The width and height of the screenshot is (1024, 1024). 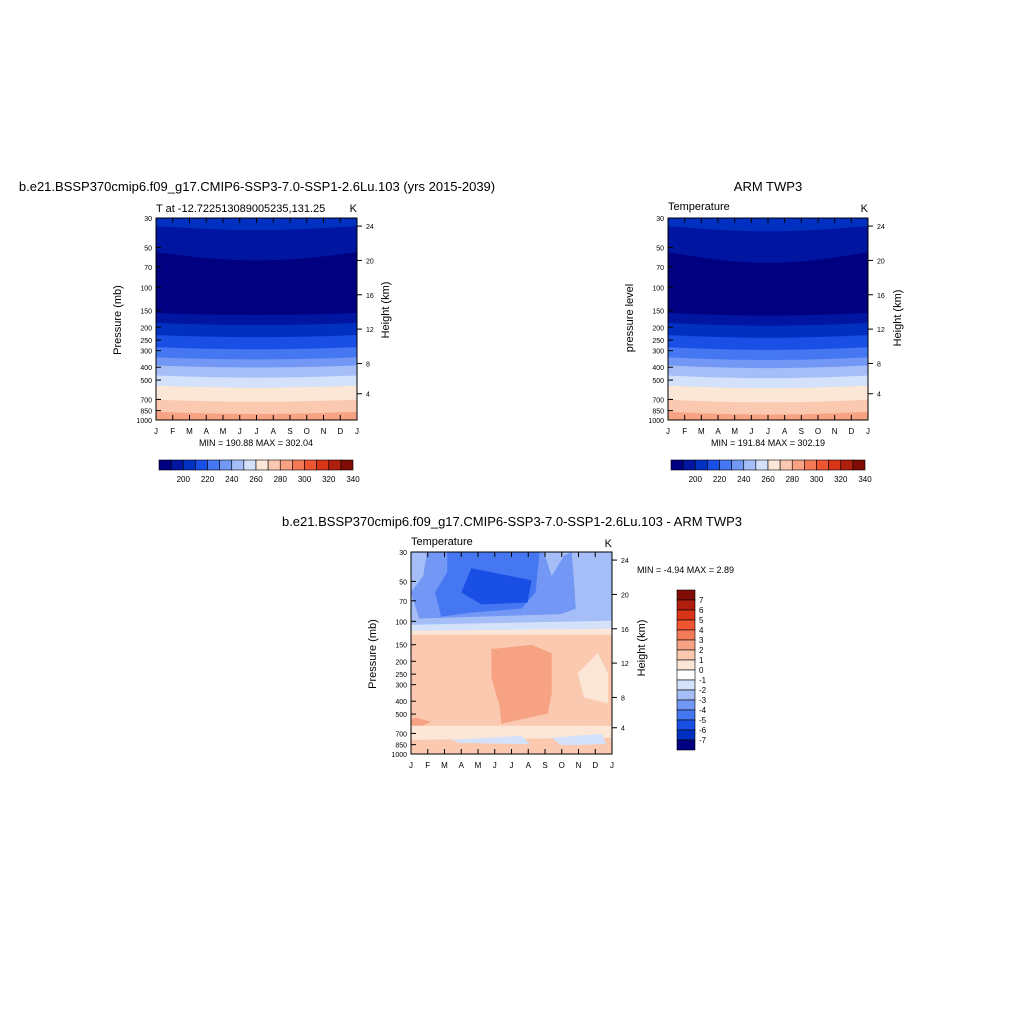 I want to click on colorbar-label: 3, so click(x=701, y=640).